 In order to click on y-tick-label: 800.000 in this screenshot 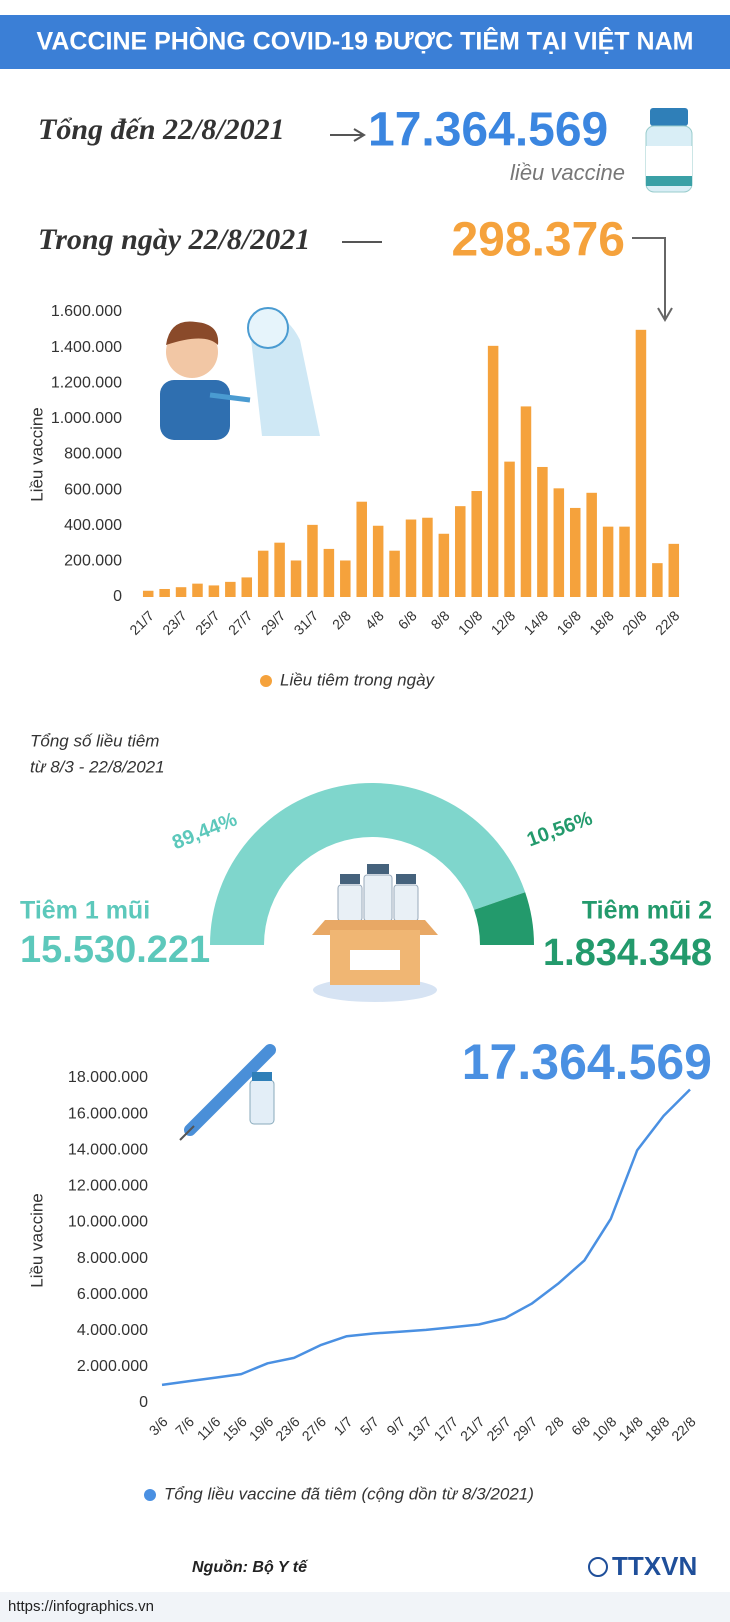, I will do `click(93, 454)`.